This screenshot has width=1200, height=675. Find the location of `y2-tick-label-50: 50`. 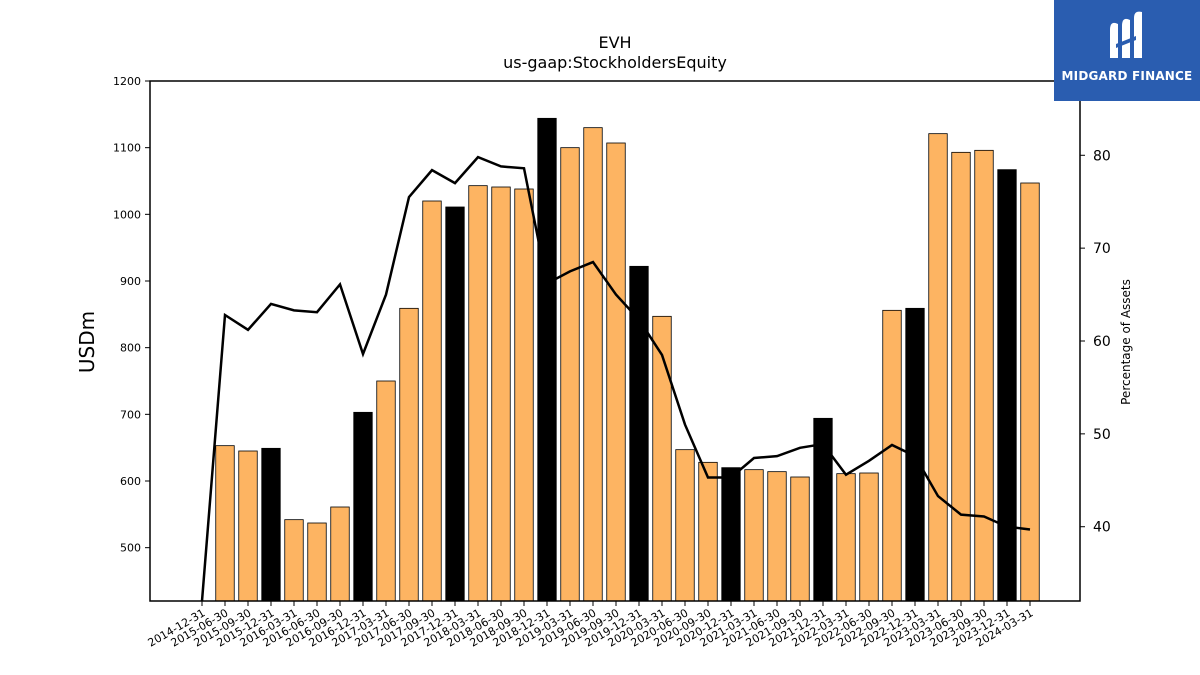

y2-tick-label-50: 50 is located at coordinates (1102, 435).